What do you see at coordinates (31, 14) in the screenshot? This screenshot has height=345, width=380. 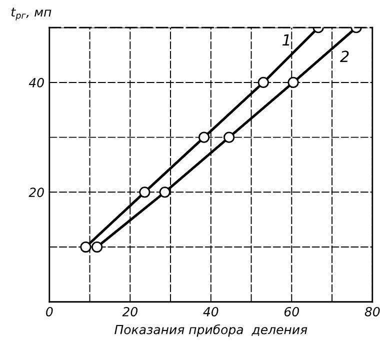 I see `y-axis-title: t$_{рг}$, мп` at bounding box center [31, 14].